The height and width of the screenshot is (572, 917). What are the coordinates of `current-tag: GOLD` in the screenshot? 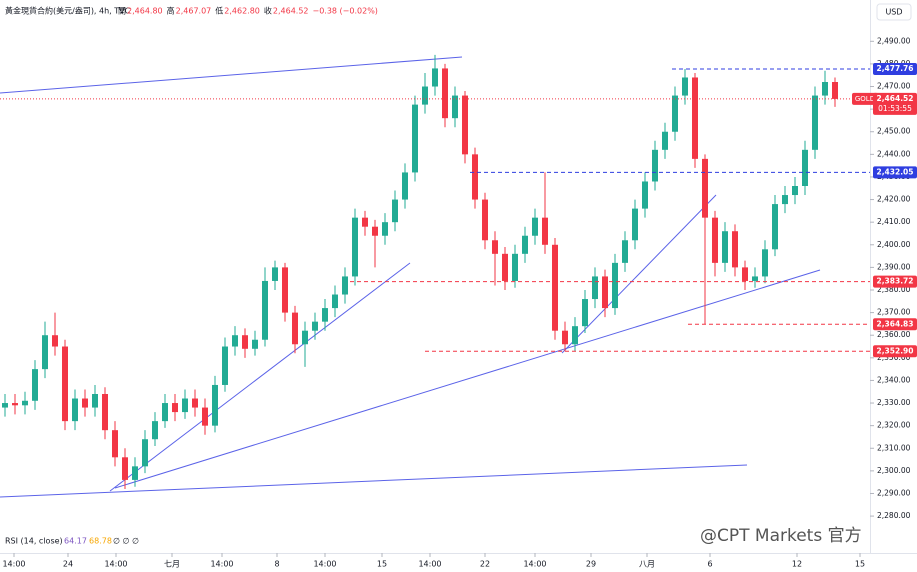 It's located at (865, 99).